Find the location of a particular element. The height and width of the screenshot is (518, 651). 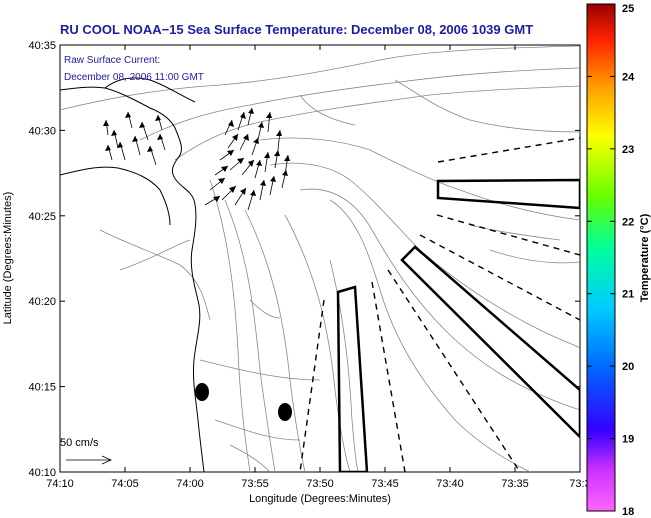

colorbar-tick-label: 21 is located at coordinates (628, 295).